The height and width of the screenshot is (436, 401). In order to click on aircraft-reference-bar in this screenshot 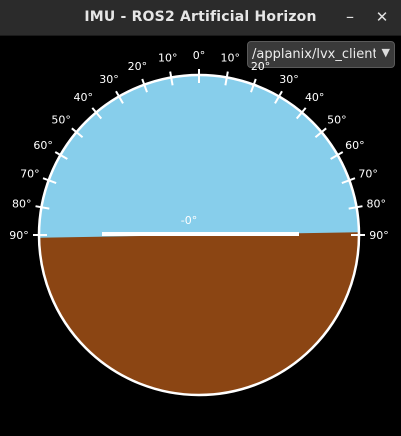, I will do `click(200, 234)`.